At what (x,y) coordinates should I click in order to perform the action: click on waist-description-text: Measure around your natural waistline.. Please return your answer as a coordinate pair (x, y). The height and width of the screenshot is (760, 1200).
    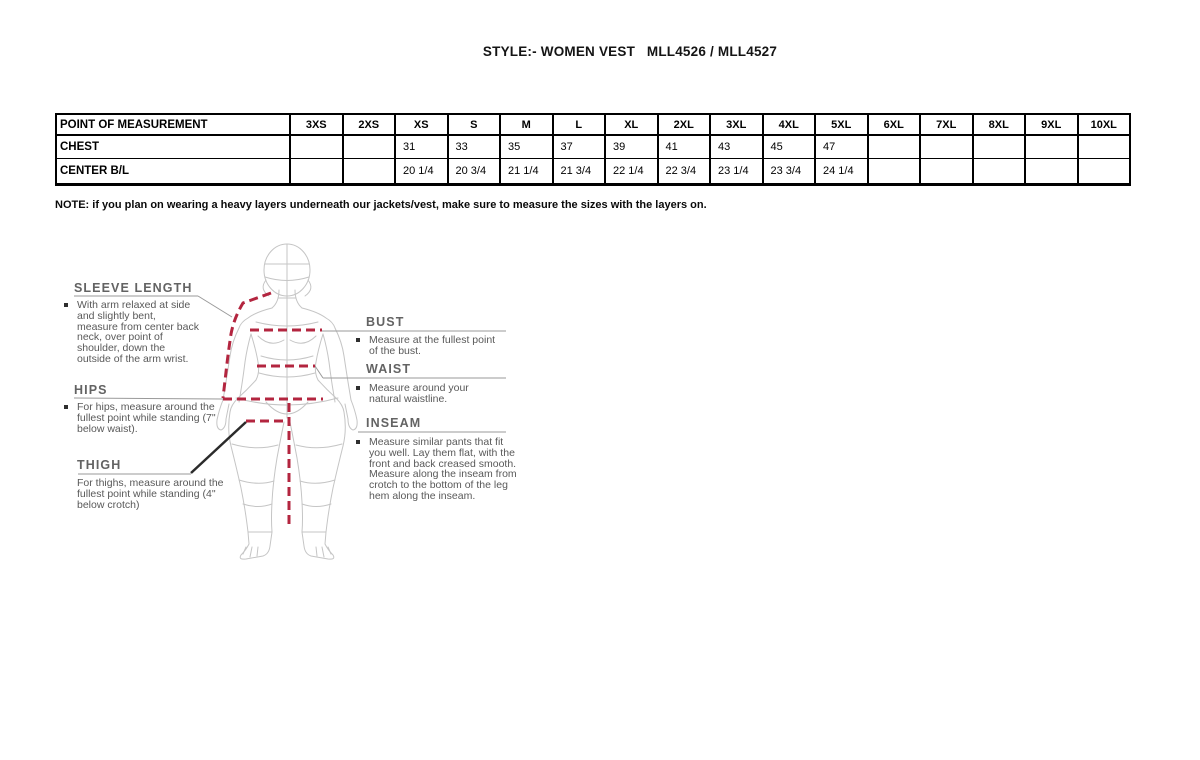
    Looking at the image, I should click on (419, 393).